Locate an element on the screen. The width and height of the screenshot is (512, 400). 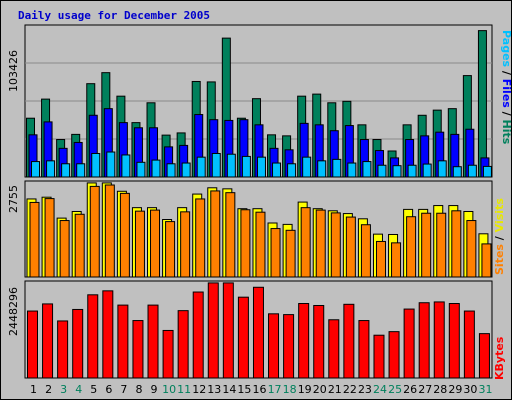
legend-kbytes-label: KBytes is located at coordinates (499, 358).